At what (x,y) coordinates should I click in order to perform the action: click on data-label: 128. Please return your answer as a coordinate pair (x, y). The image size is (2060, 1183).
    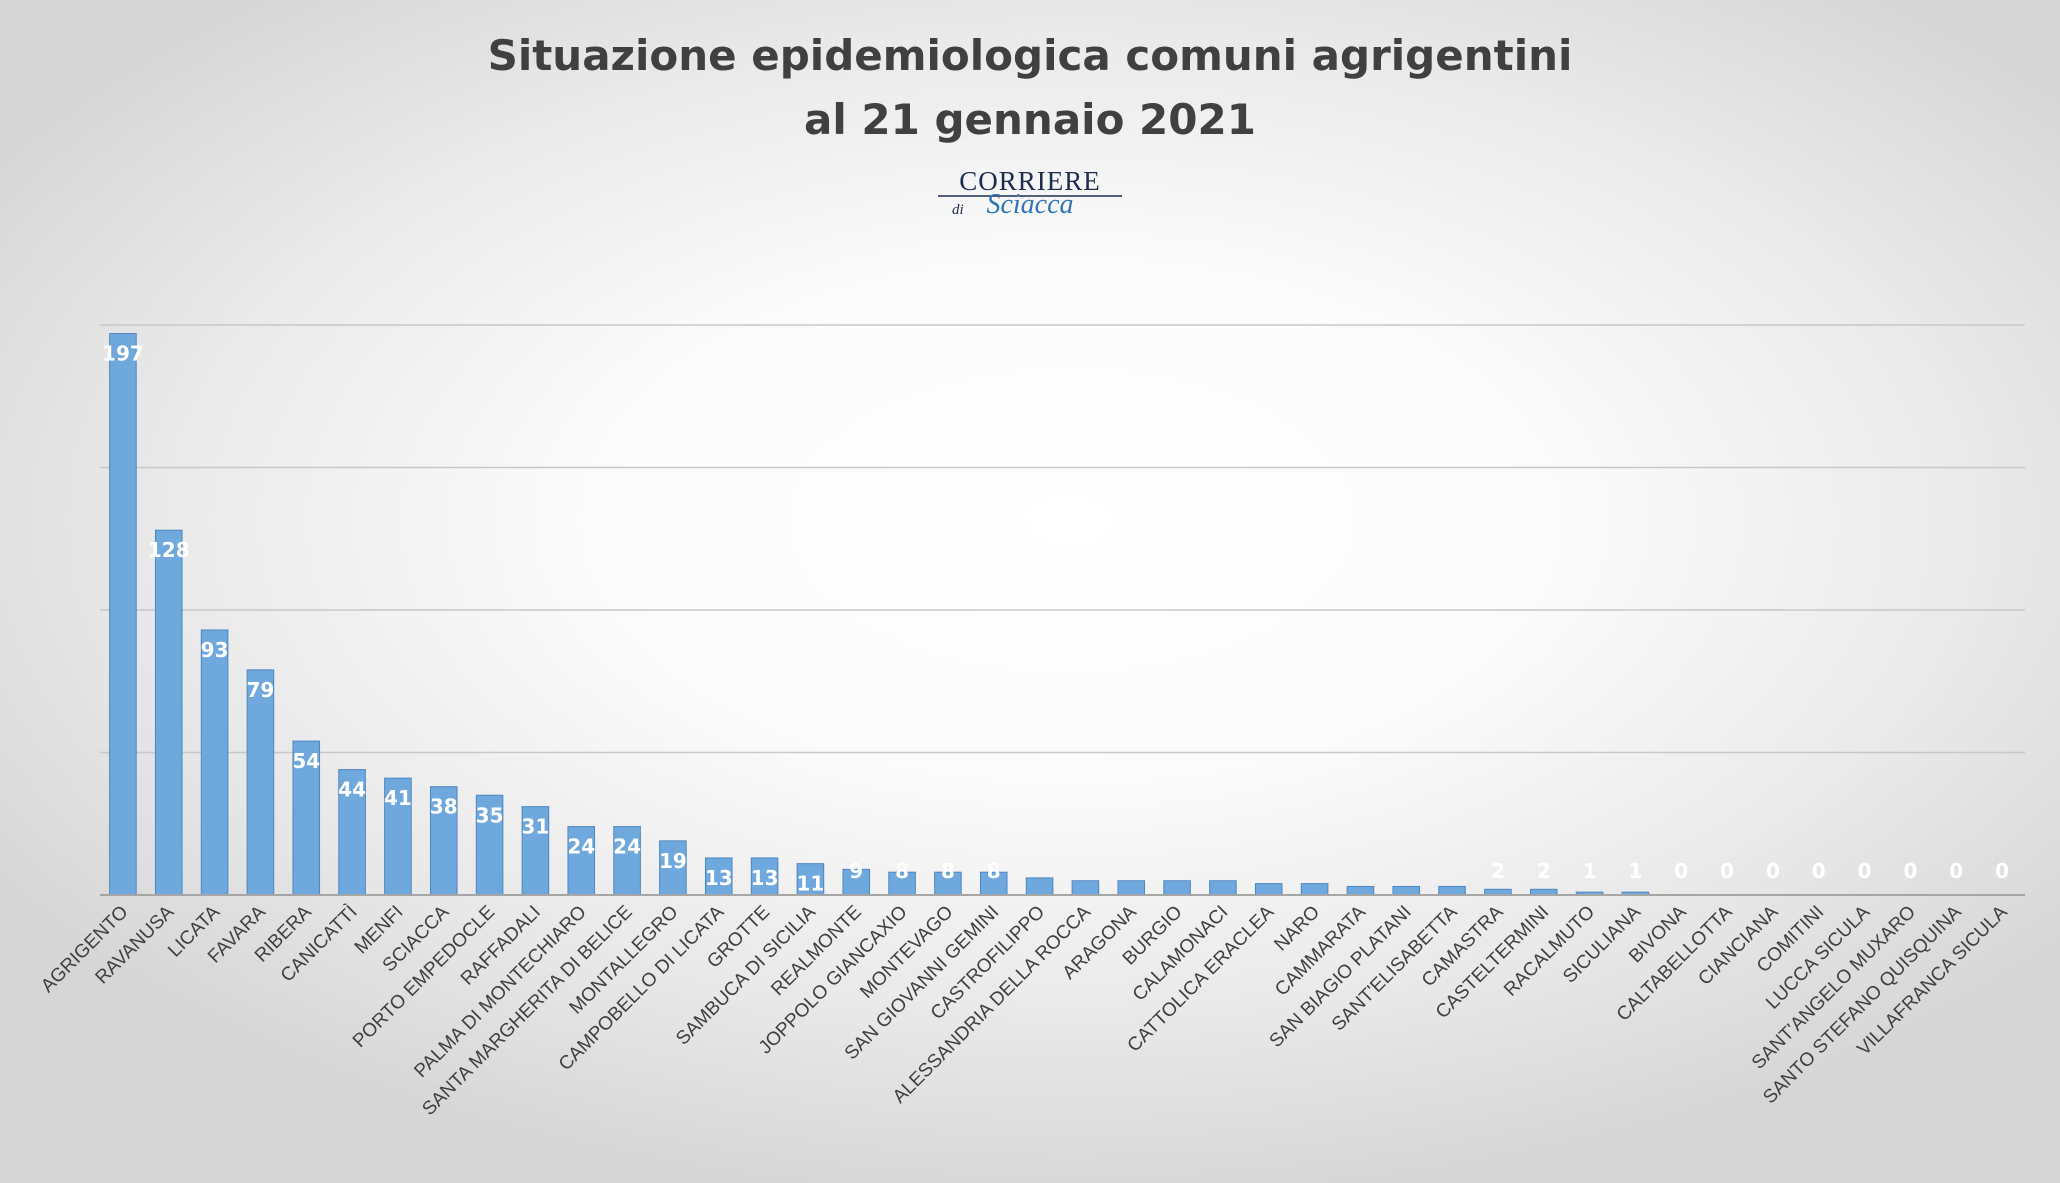
    Looking at the image, I should click on (169, 550).